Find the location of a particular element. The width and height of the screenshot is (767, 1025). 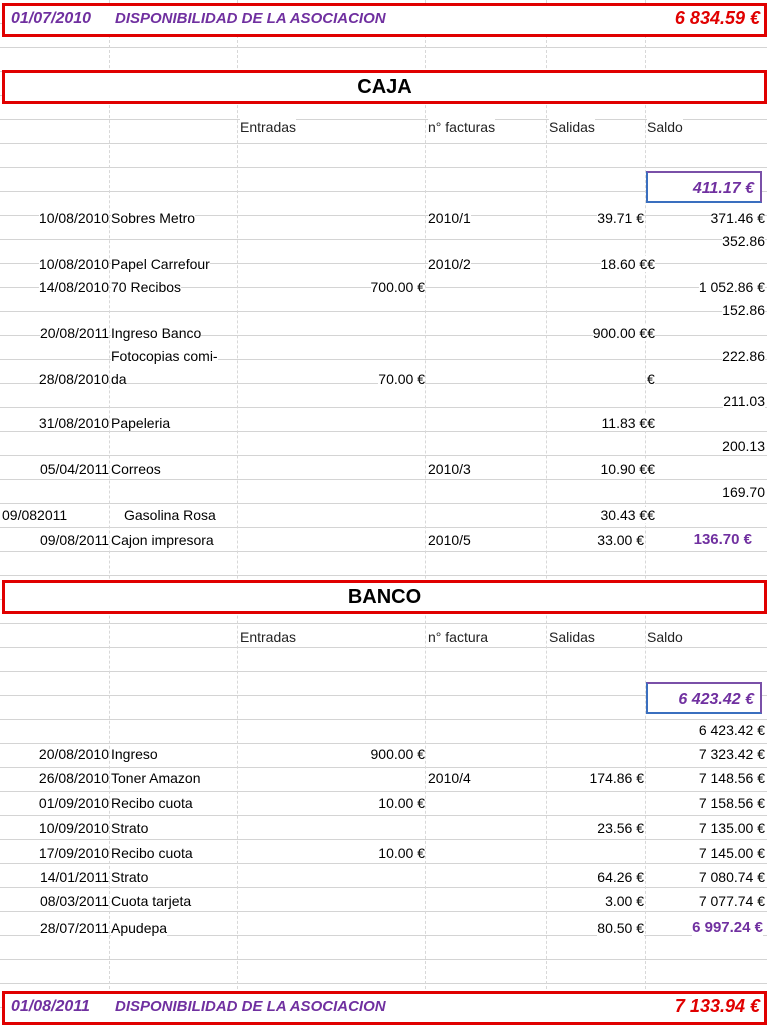

caja-row-salidas: € is located at coordinates (651, 379).